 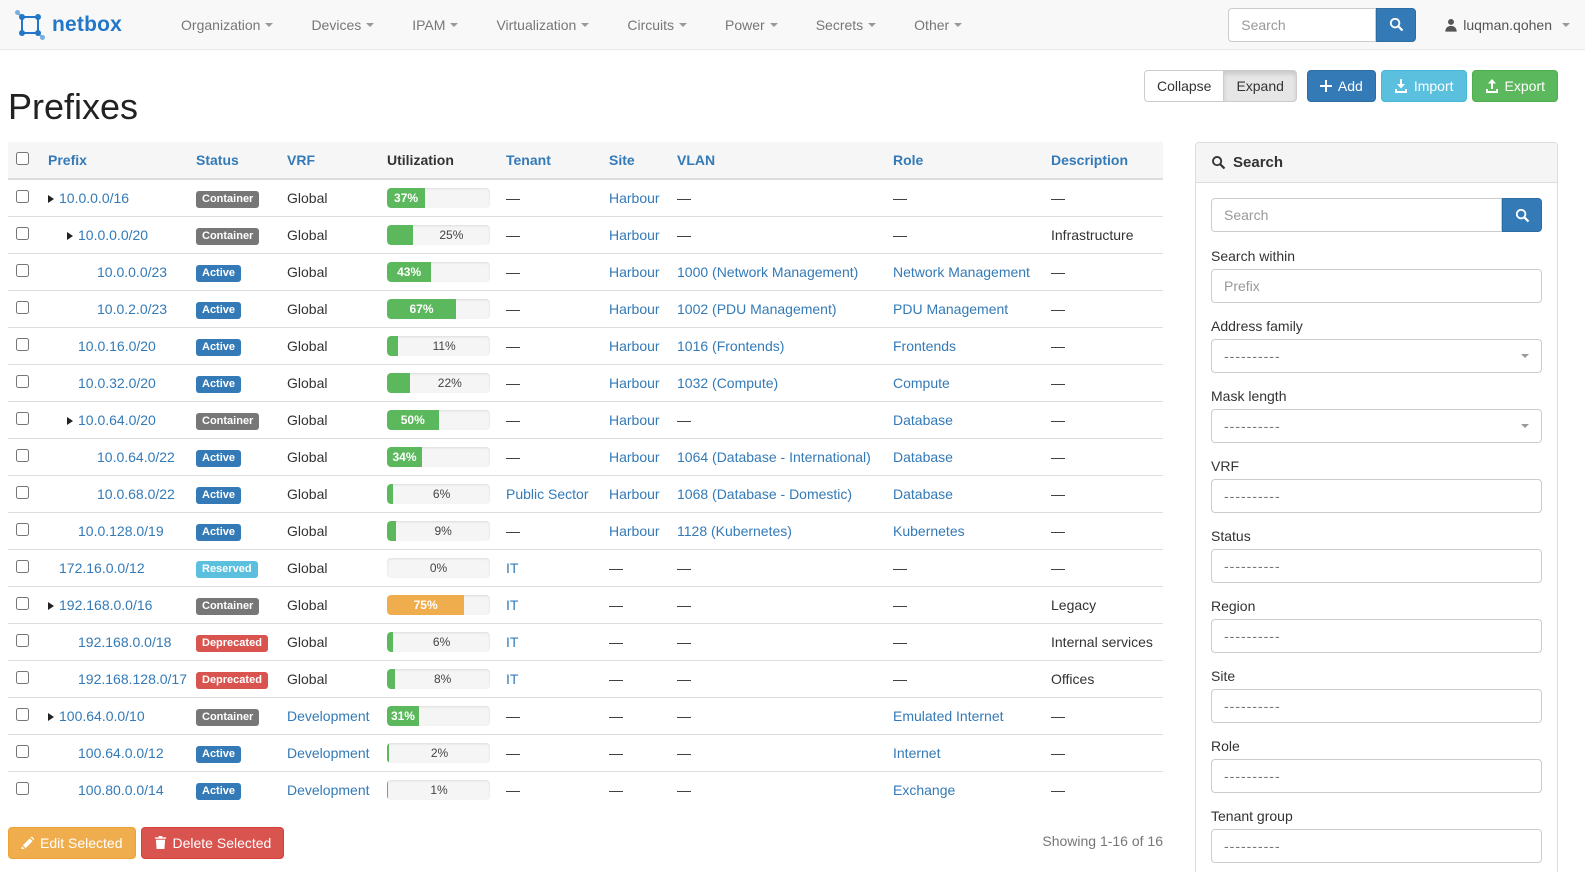 What do you see at coordinates (964, 568) in the screenshot?
I see `role-cell: —` at bounding box center [964, 568].